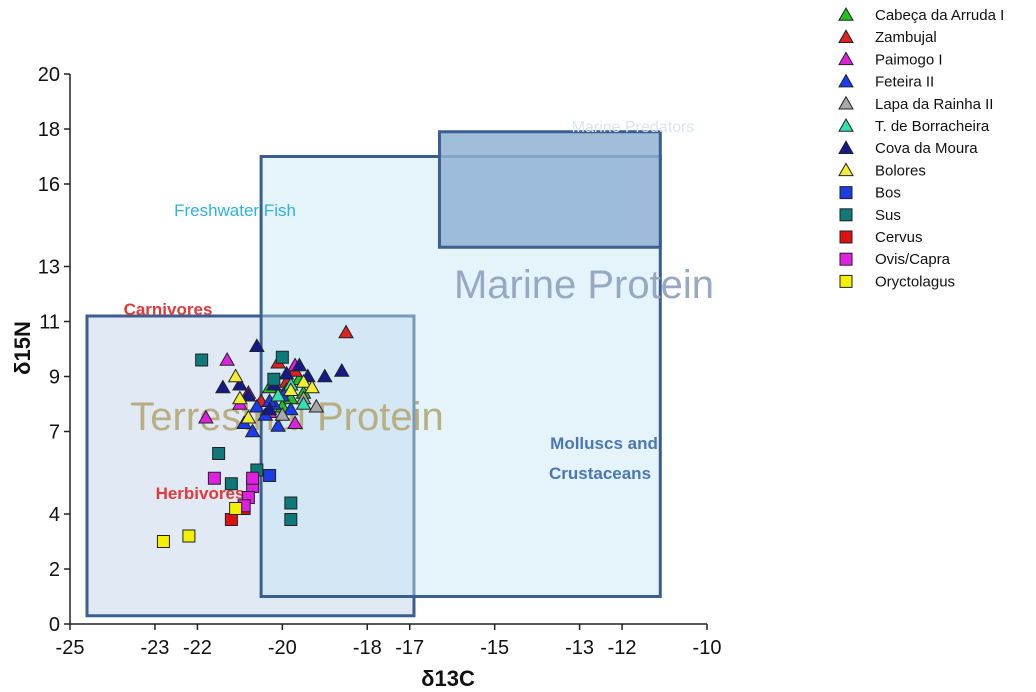 The height and width of the screenshot is (692, 1036). What do you see at coordinates (926, 148) in the screenshot?
I see `legend-label: Cova da Moura` at bounding box center [926, 148].